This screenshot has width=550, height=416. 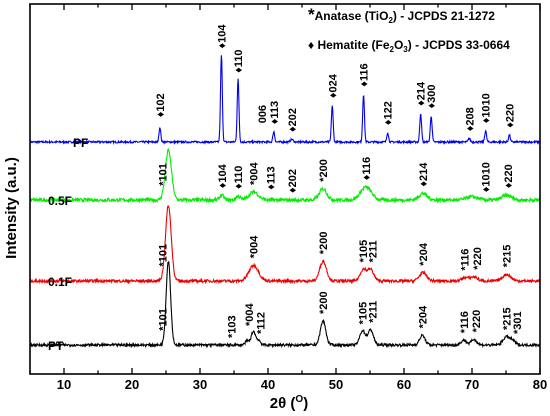 What do you see at coordinates (472, 384) in the screenshot?
I see `x-tick-label: 70` at bounding box center [472, 384].